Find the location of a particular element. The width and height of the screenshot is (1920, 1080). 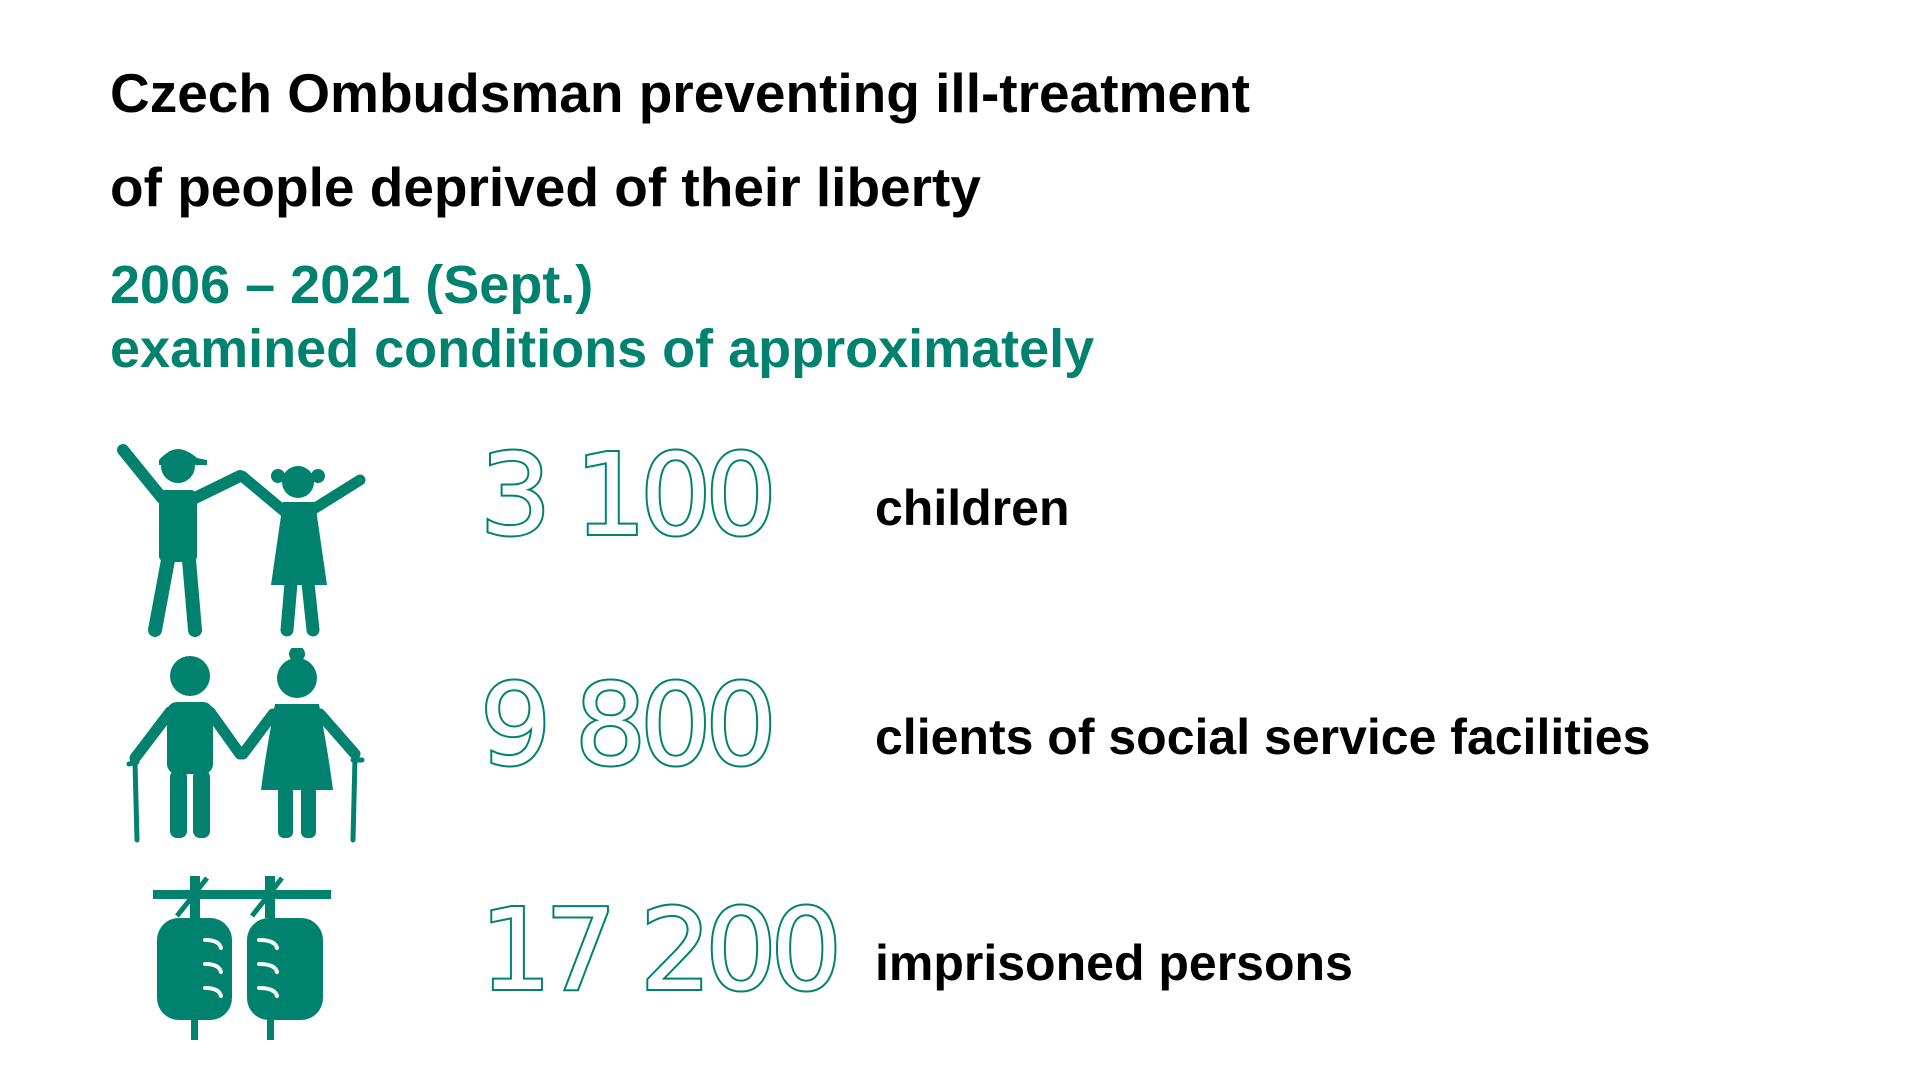

stat-label-children: children is located at coordinates (972, 508).